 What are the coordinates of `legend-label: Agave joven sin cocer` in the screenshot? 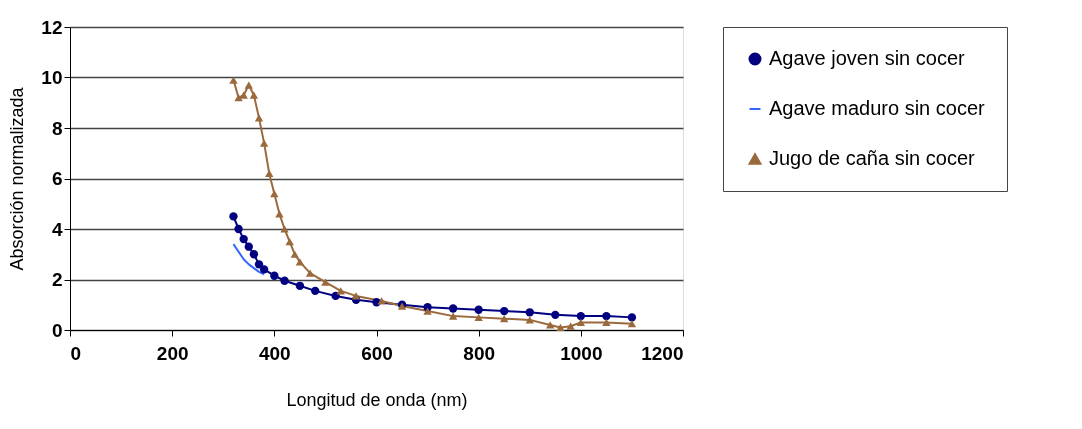 It's located at (867, 58).